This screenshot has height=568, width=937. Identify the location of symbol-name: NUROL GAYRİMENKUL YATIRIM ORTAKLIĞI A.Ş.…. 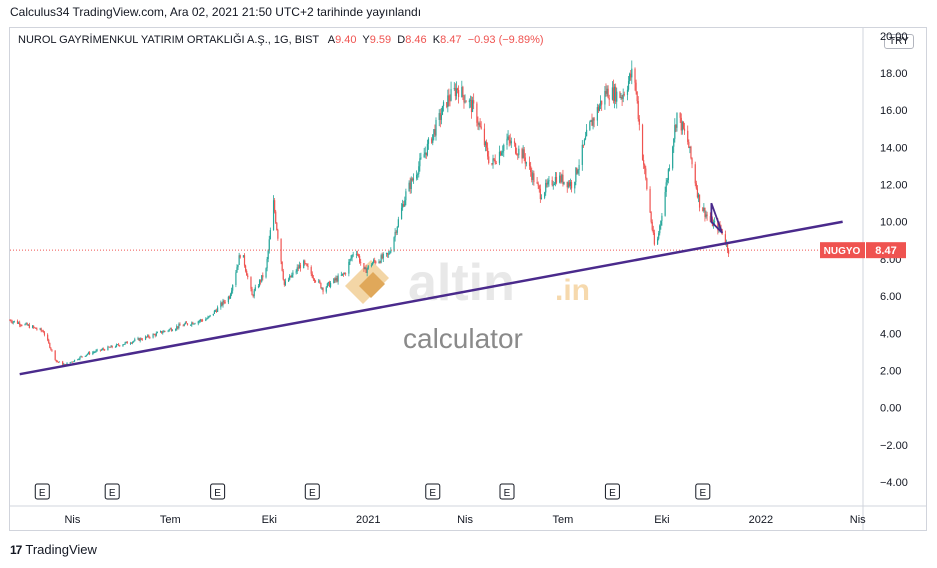
(169, 40).